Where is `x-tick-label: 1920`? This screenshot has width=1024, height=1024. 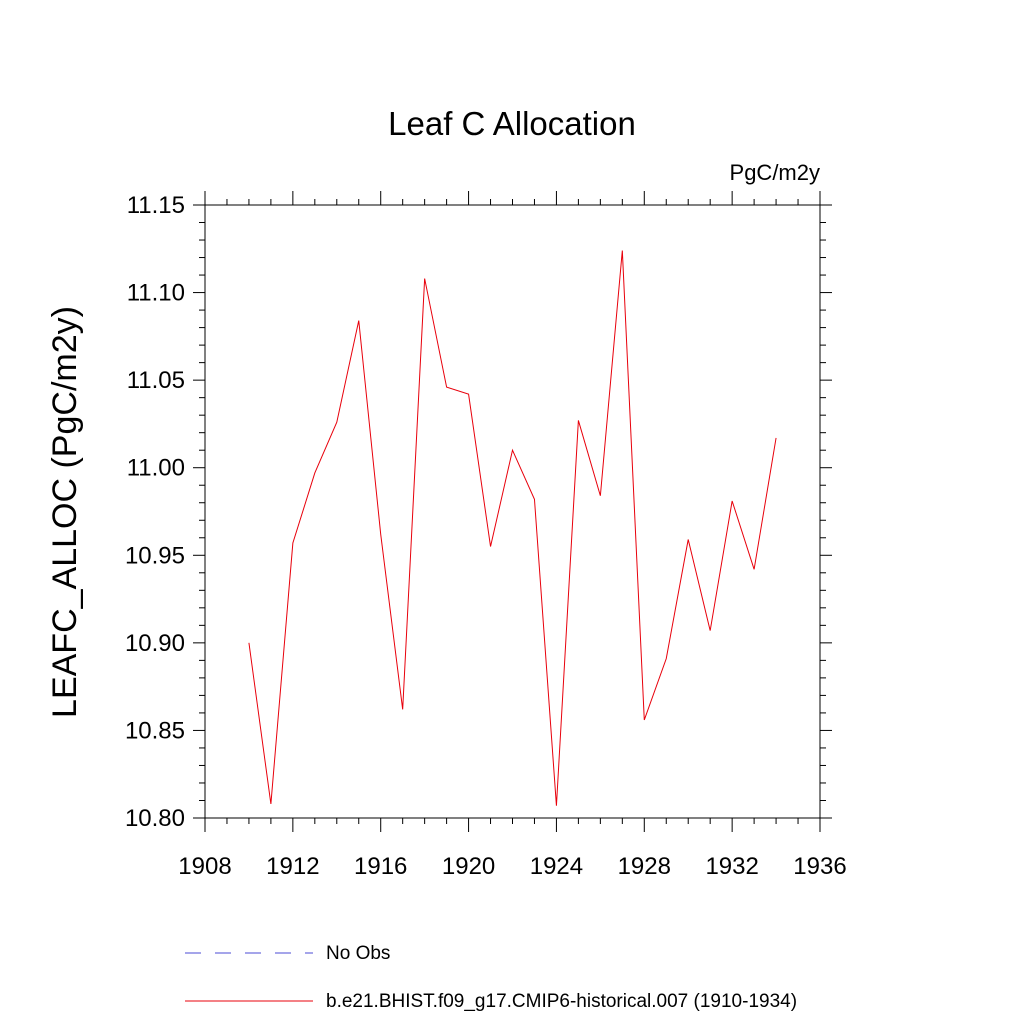 x-tick-label: 1920 is located at coordinates (468, 866).